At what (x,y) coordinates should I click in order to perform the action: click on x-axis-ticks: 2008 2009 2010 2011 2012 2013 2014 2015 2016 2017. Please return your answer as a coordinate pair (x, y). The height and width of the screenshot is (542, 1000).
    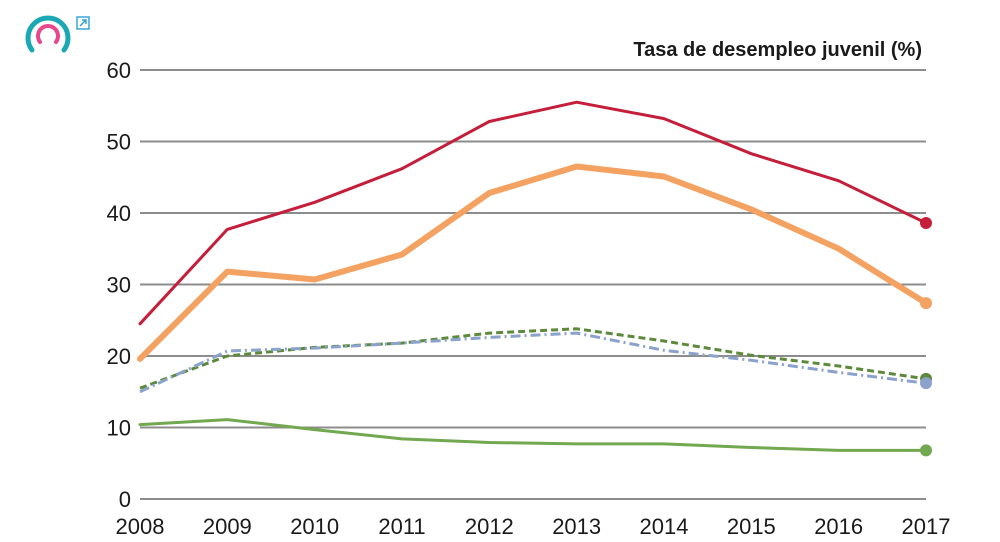
    Looking at the image, I should click on (533, 526).